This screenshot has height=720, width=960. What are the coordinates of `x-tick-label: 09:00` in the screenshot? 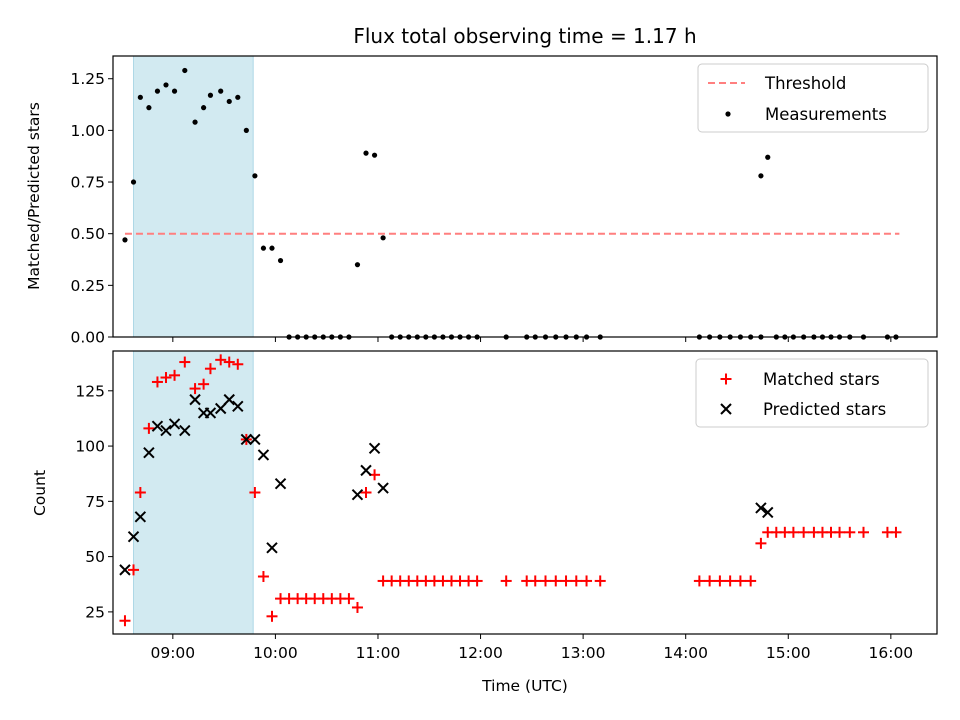 It's located at (172, 653).